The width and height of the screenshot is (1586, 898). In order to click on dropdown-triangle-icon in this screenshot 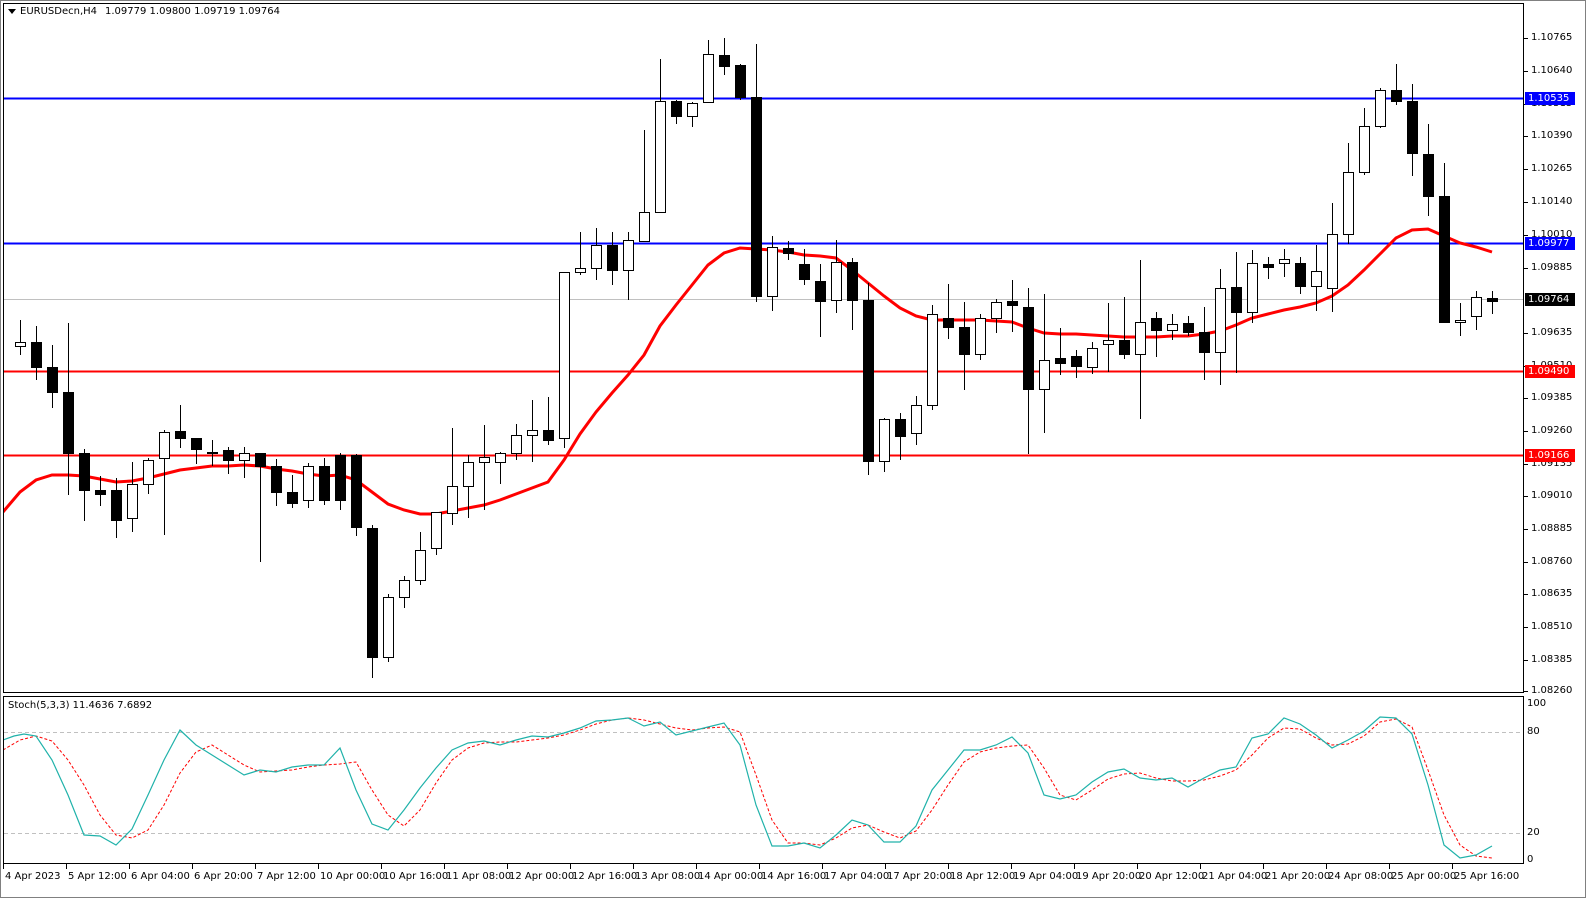, I will do `click(12, 11)`.